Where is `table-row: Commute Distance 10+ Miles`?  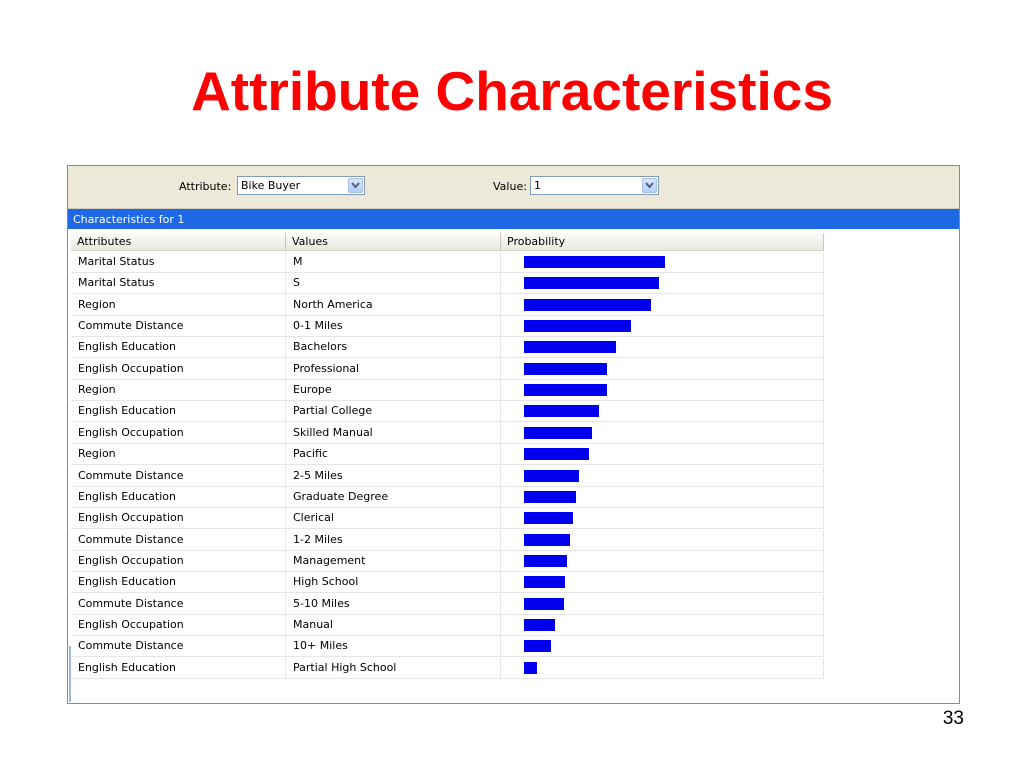
table-row: Commute Distance 10+ Miles is located at coordinates (447, 647).